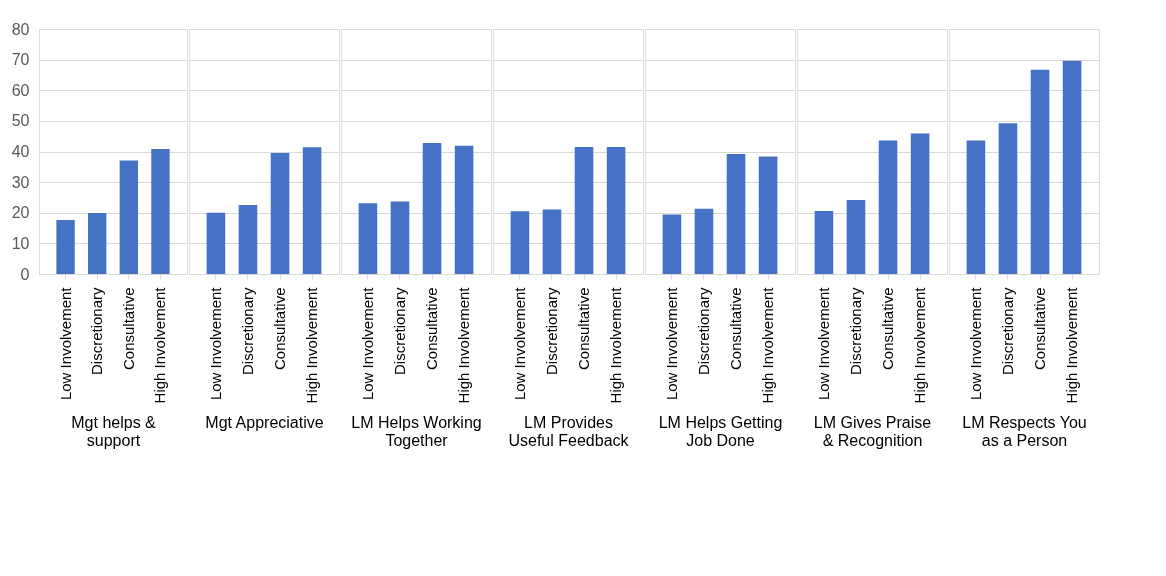 The width and height of the screenshot is (1166, 576). What do you see at coordinates (264, 423) in the screenshot?
I see `x-axis-title: Mgt Appreciative` at bounding box center [264, 423].